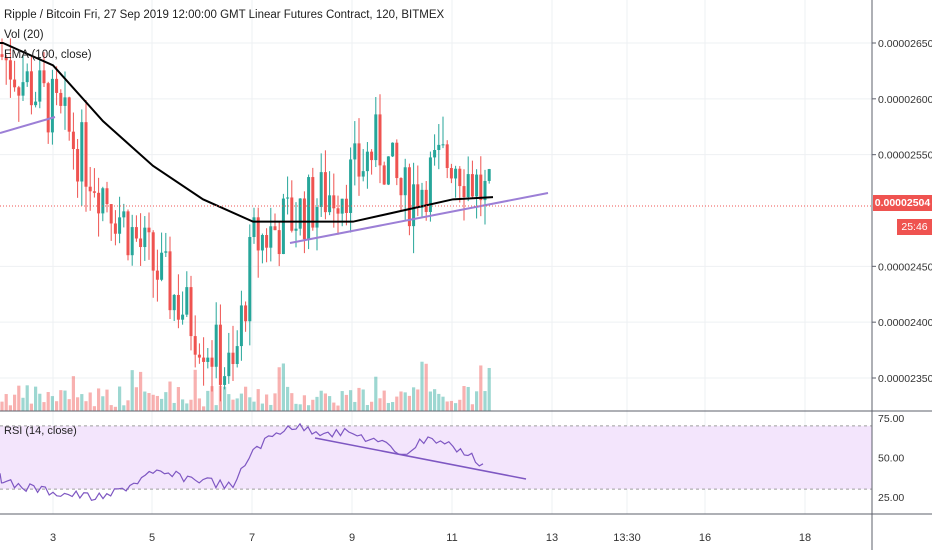  Describe the element at coordinates (891, 419) in the screenshot. I see `rsi-tick-label: 75.00` at that location.